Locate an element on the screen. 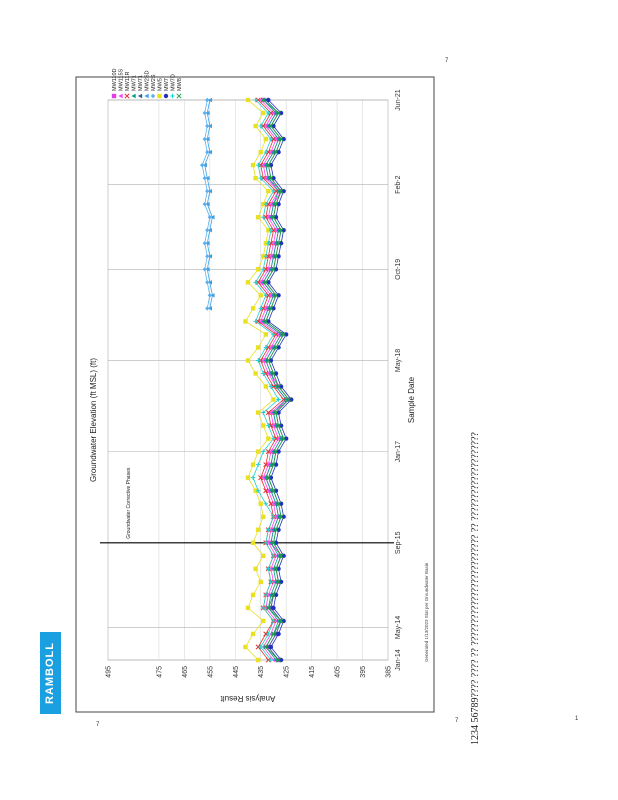 The width and height of the screenshot is (618, 800). page-mark-left-top: 7 is located at coordinates (457, 721).